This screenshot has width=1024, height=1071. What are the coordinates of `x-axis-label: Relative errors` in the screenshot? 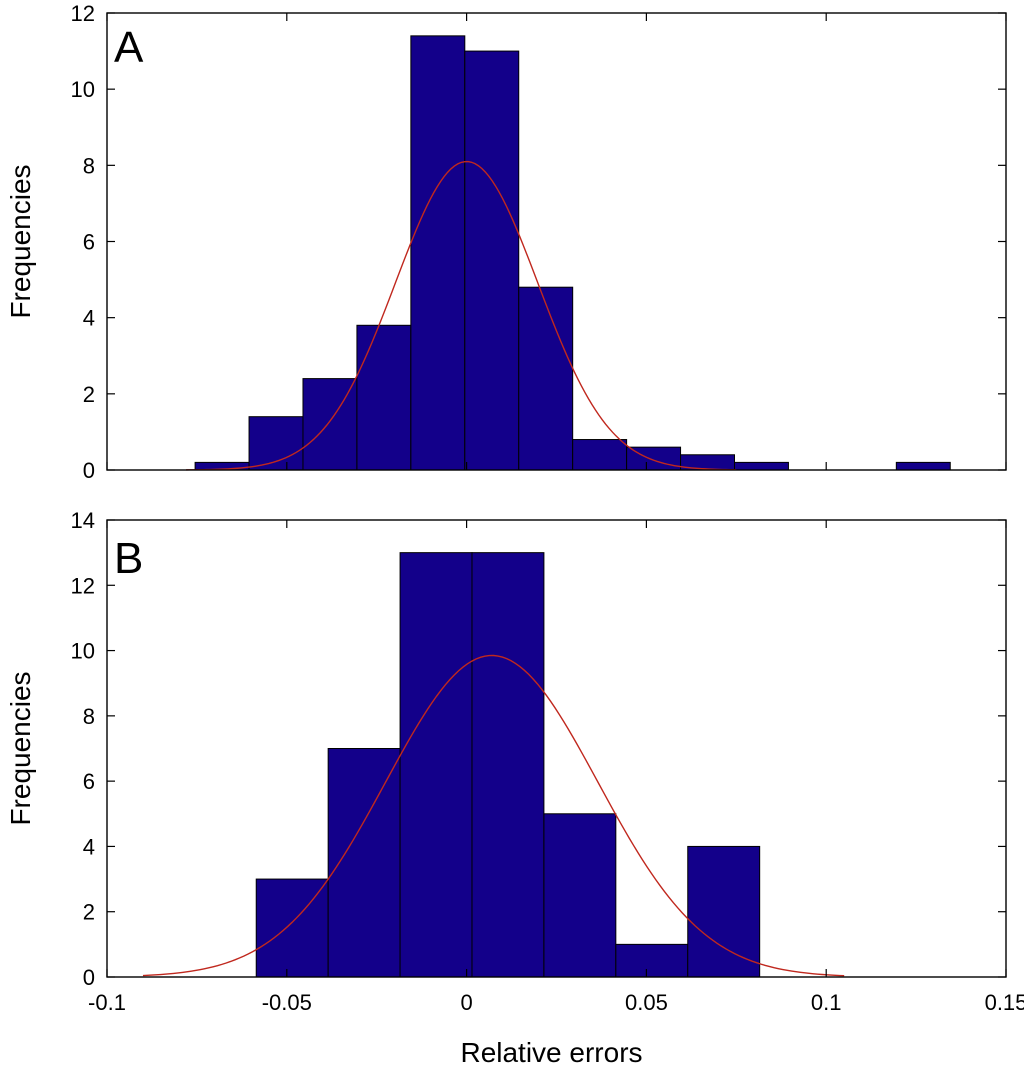 It's located at (551, 1052).